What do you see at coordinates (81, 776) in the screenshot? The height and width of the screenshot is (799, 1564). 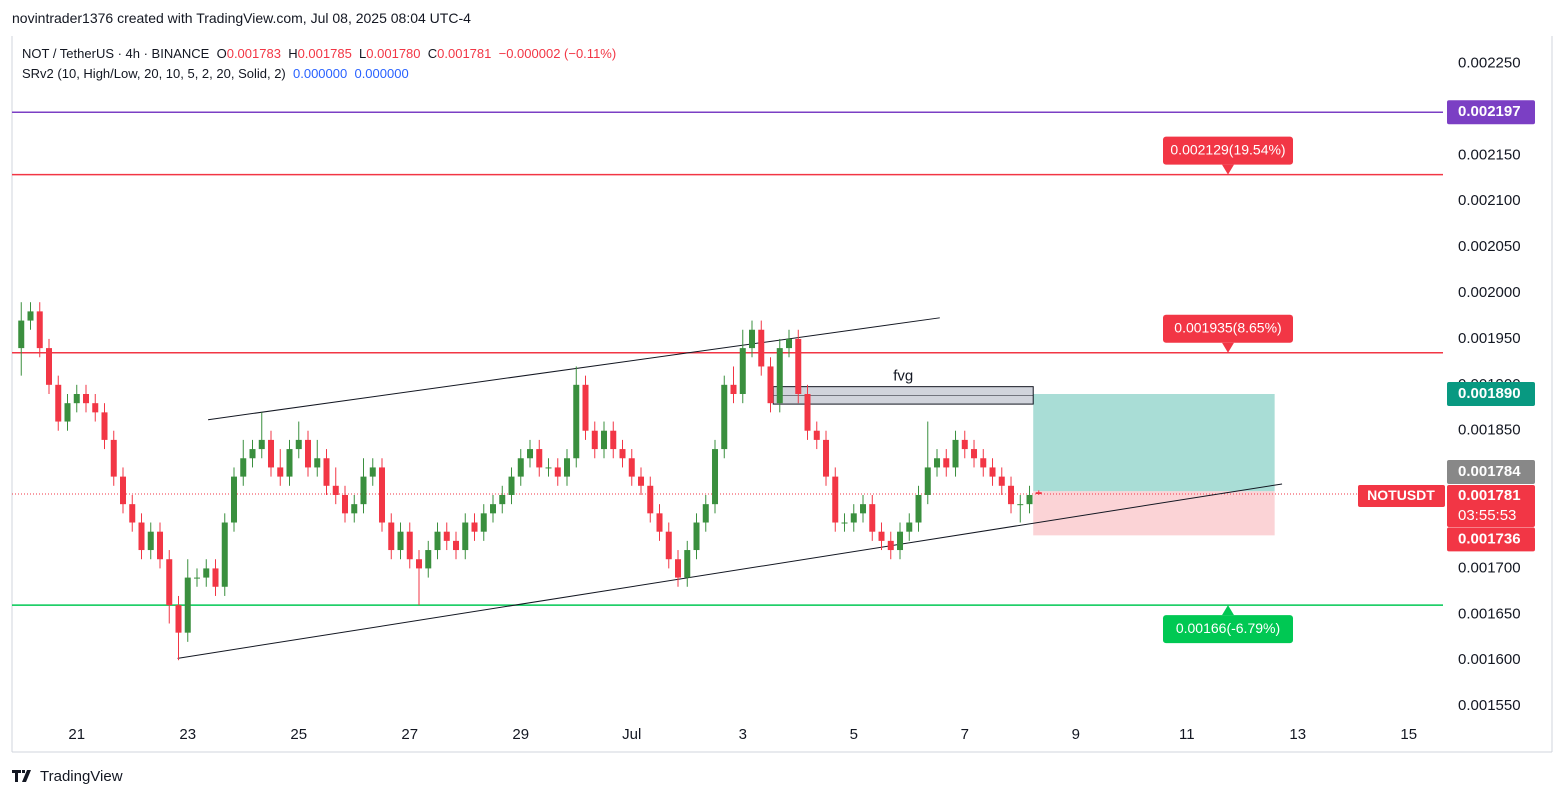 I see `footer: TradingView` at bounding box center [81, 776].